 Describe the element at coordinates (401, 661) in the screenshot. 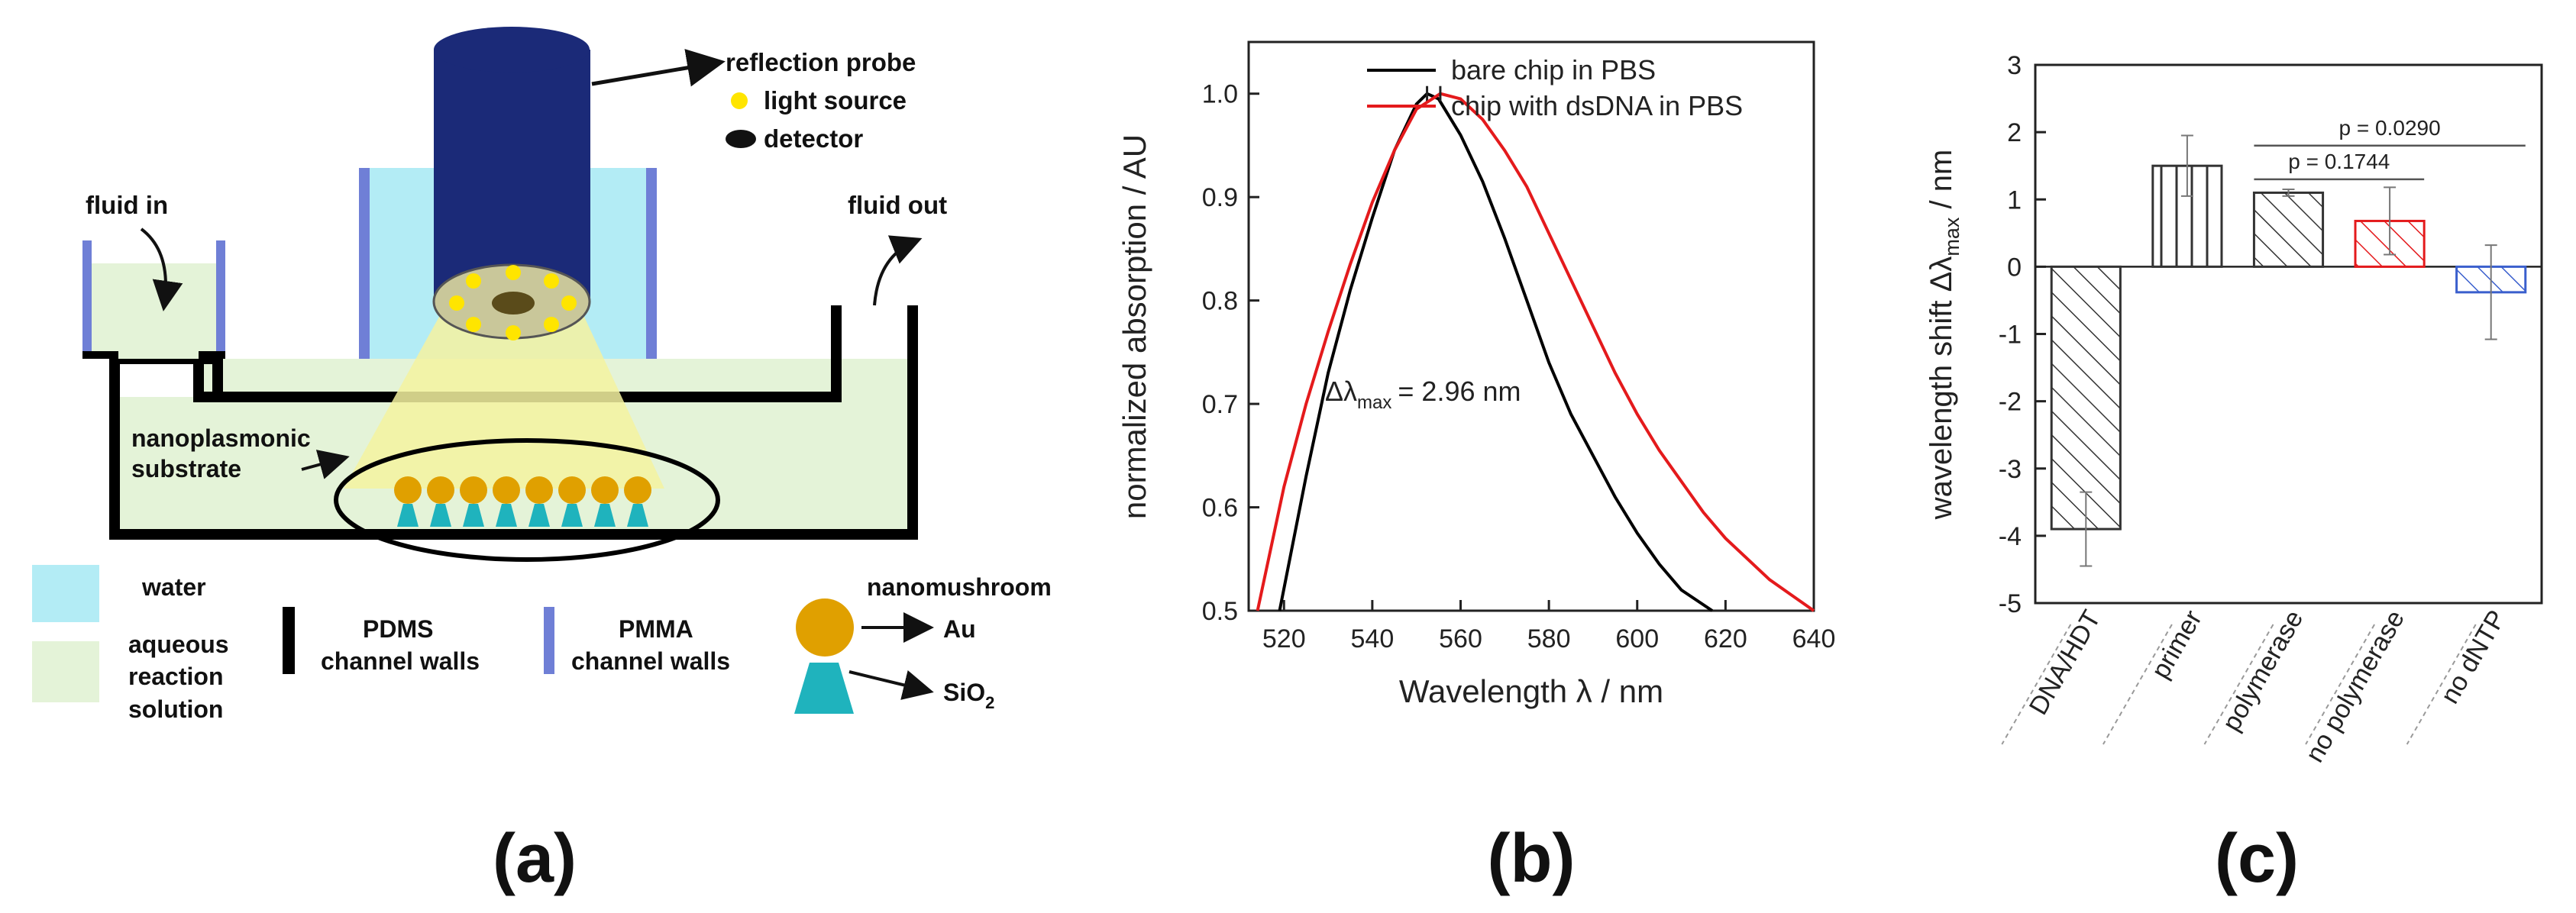

I see `legend-pdms-label-2: channel walls` at that location.